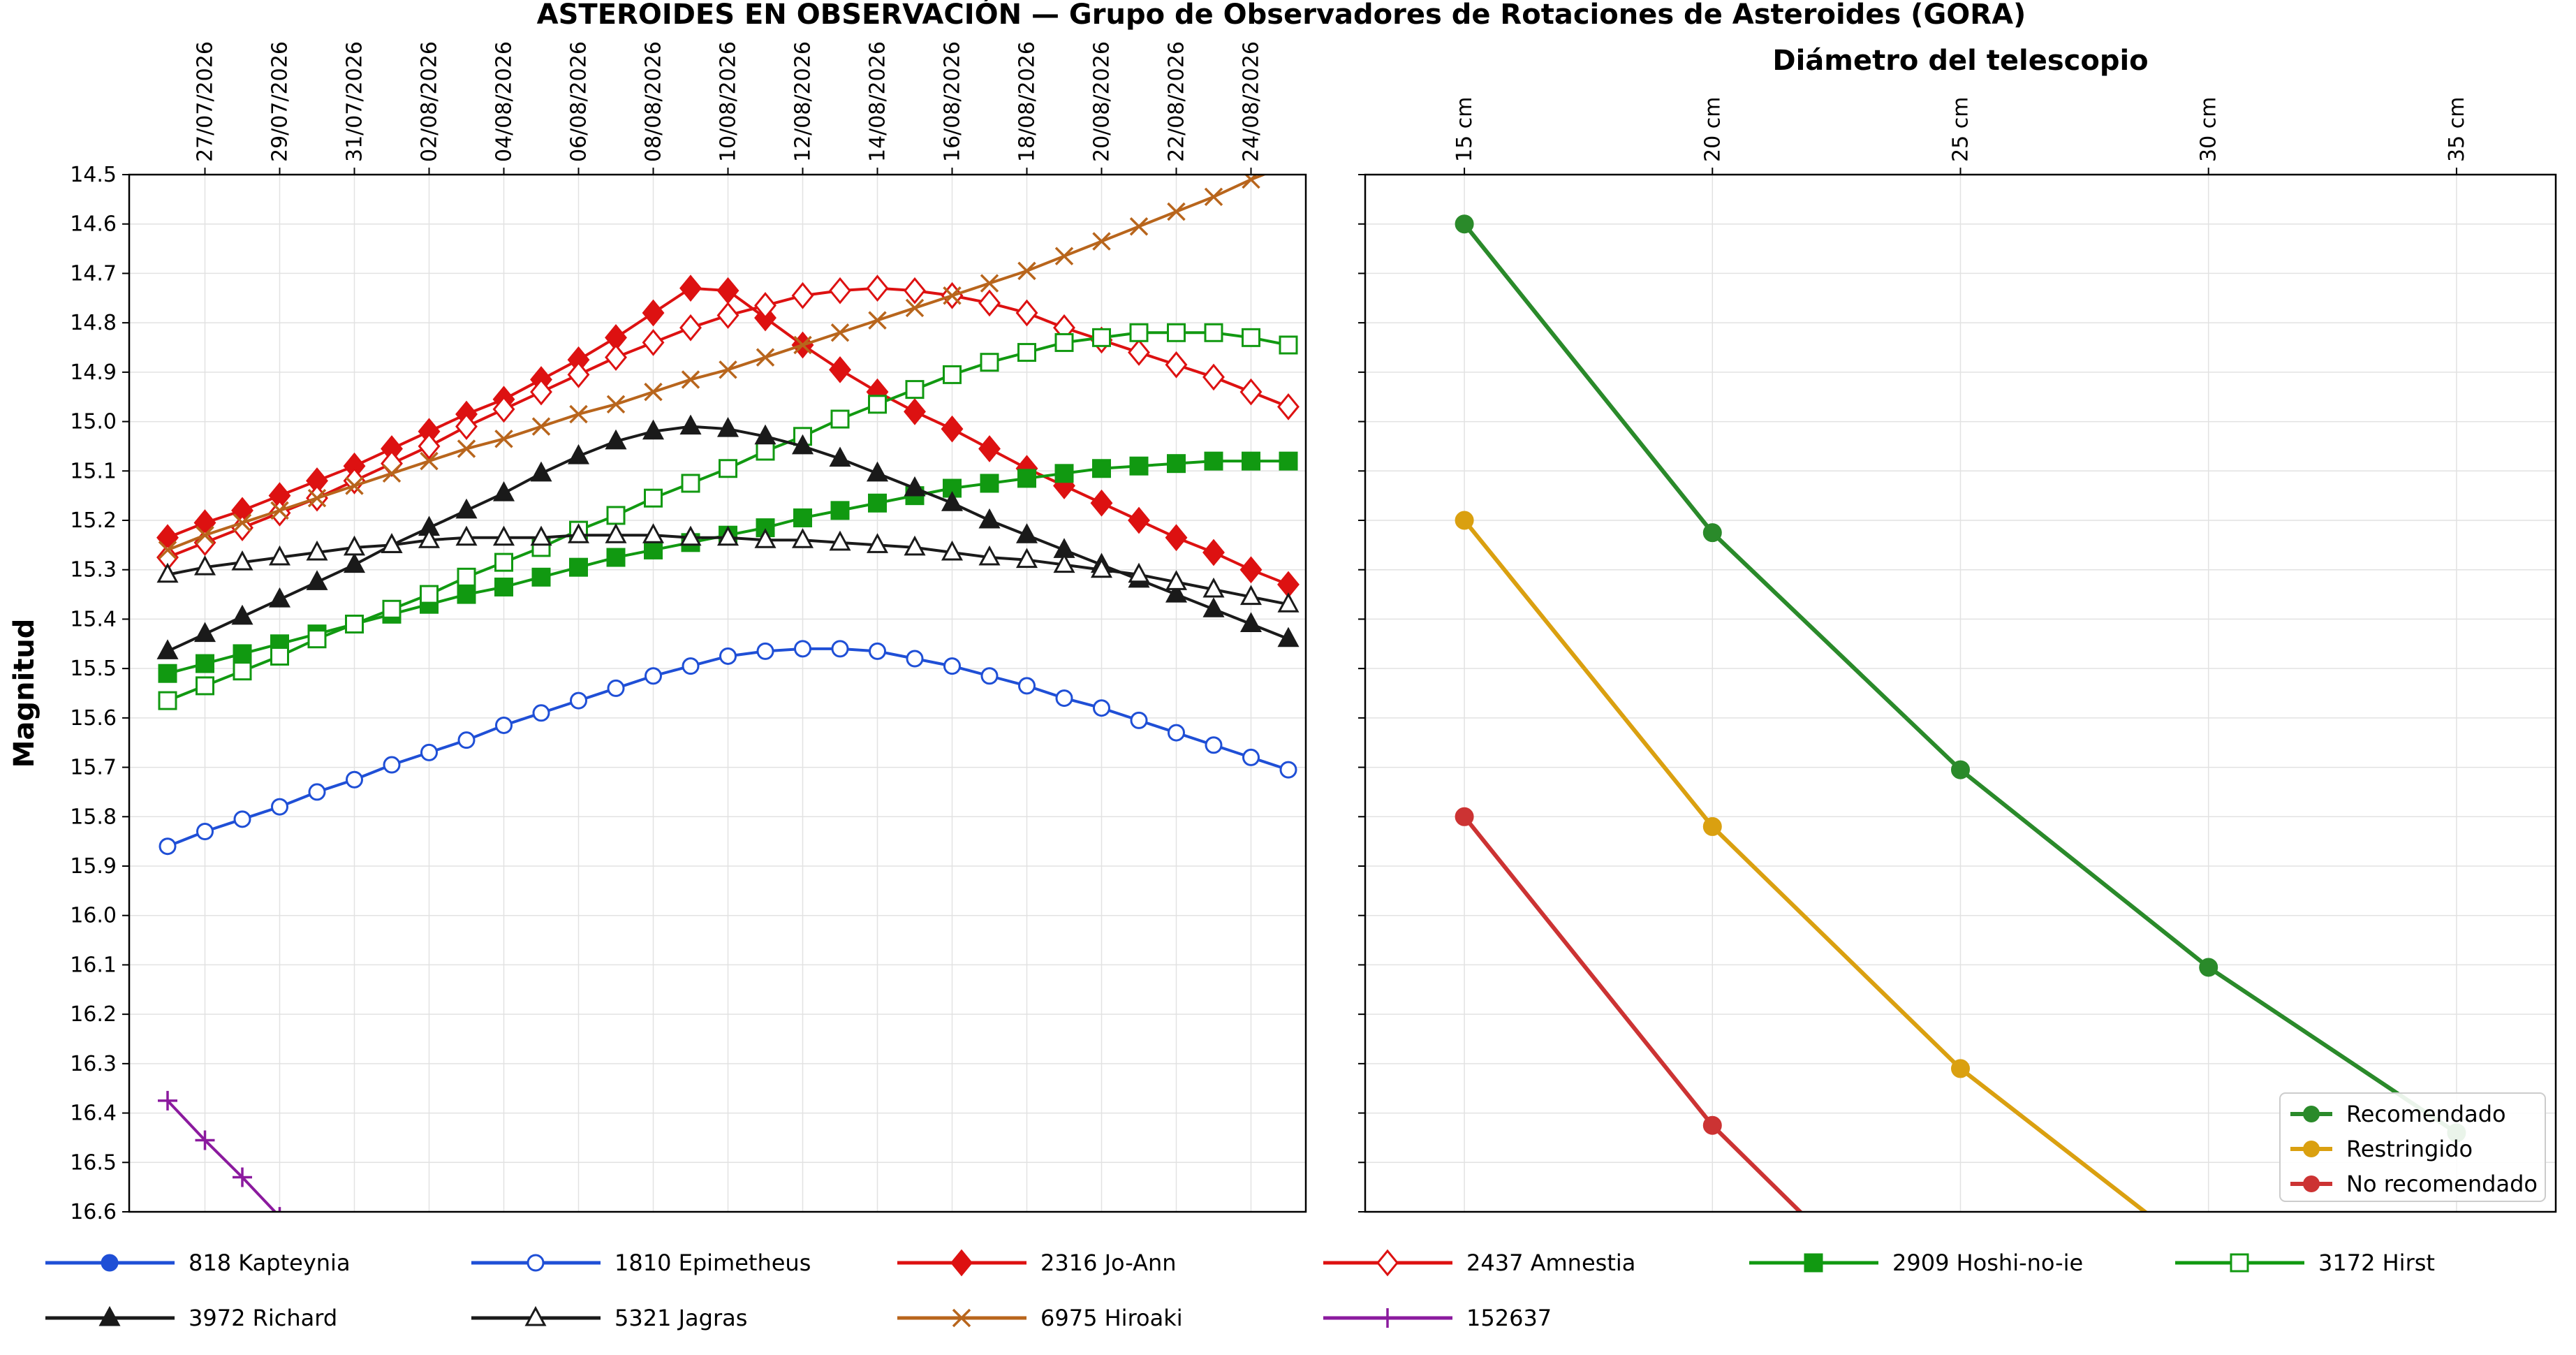  What do you see at coordinates (728, 101) in the screenshot?
I see `x-tick-label: 10/08/2026` at bounding box center [728, 101].